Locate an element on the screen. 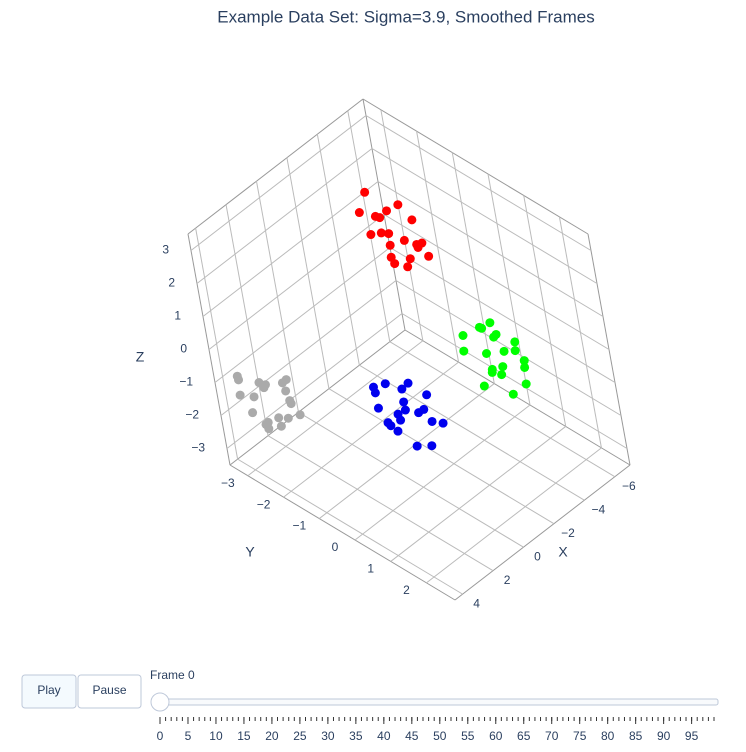 This screenshot has height=752, width=746. slider-tick-label: 75 is located at coordinates (580, 736).